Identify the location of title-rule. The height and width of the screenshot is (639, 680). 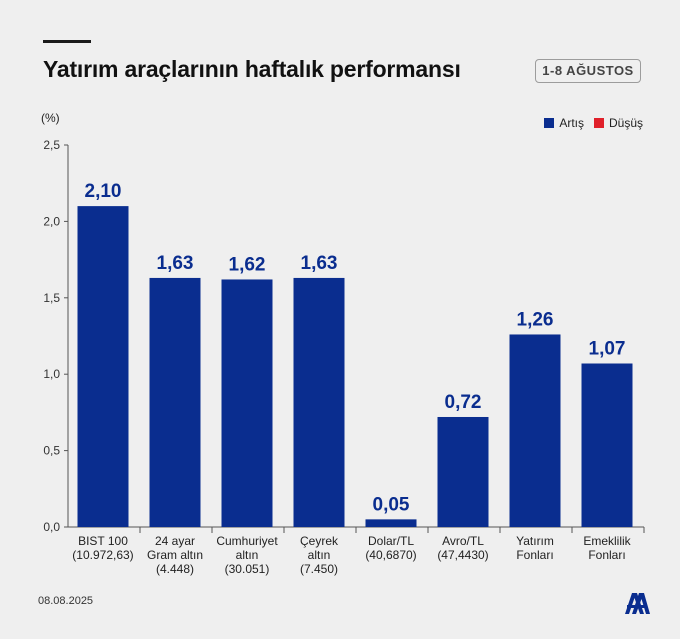
(67, 41).